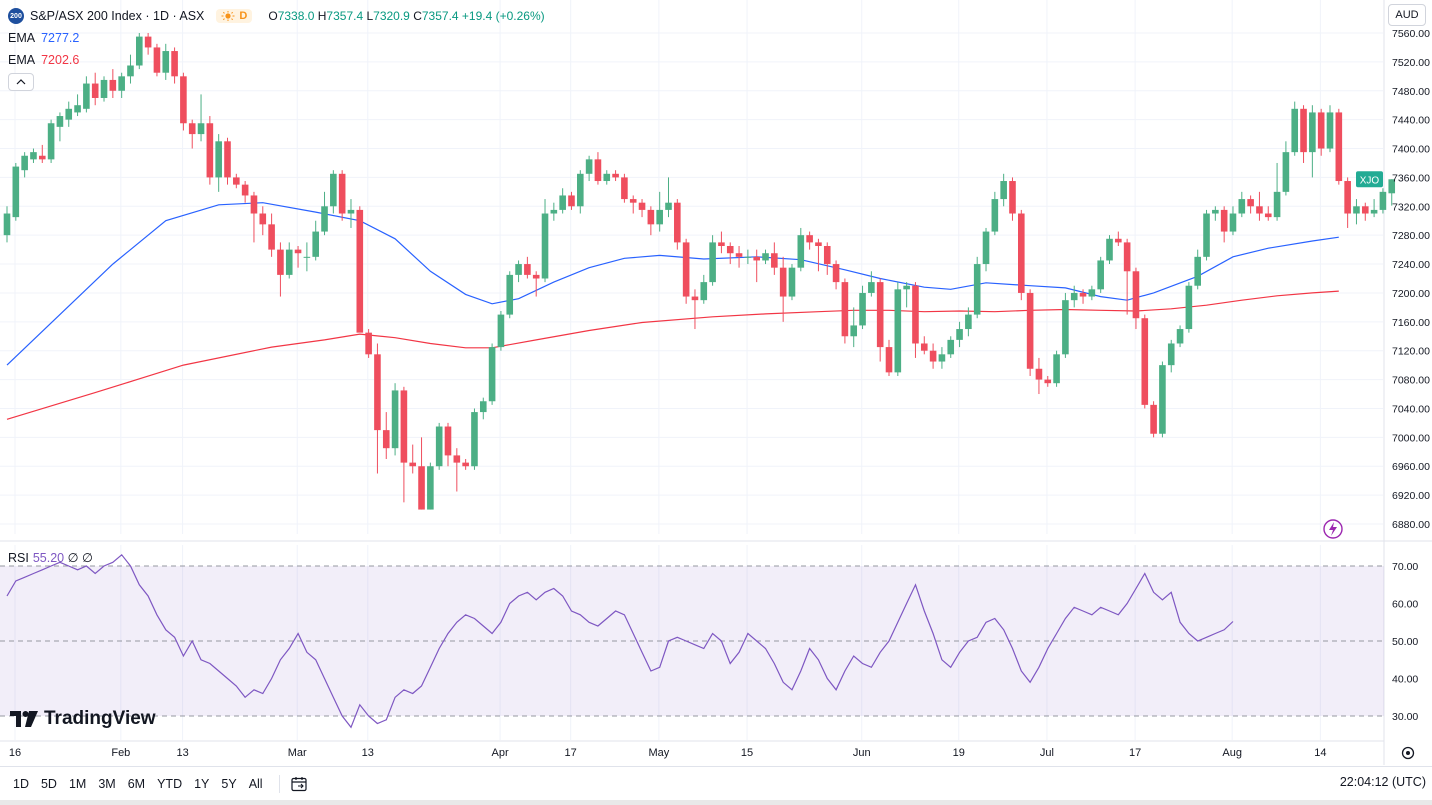 The image size is (1432, 805). I want to click on timeframe-5d: 5D, so click(48, 783).